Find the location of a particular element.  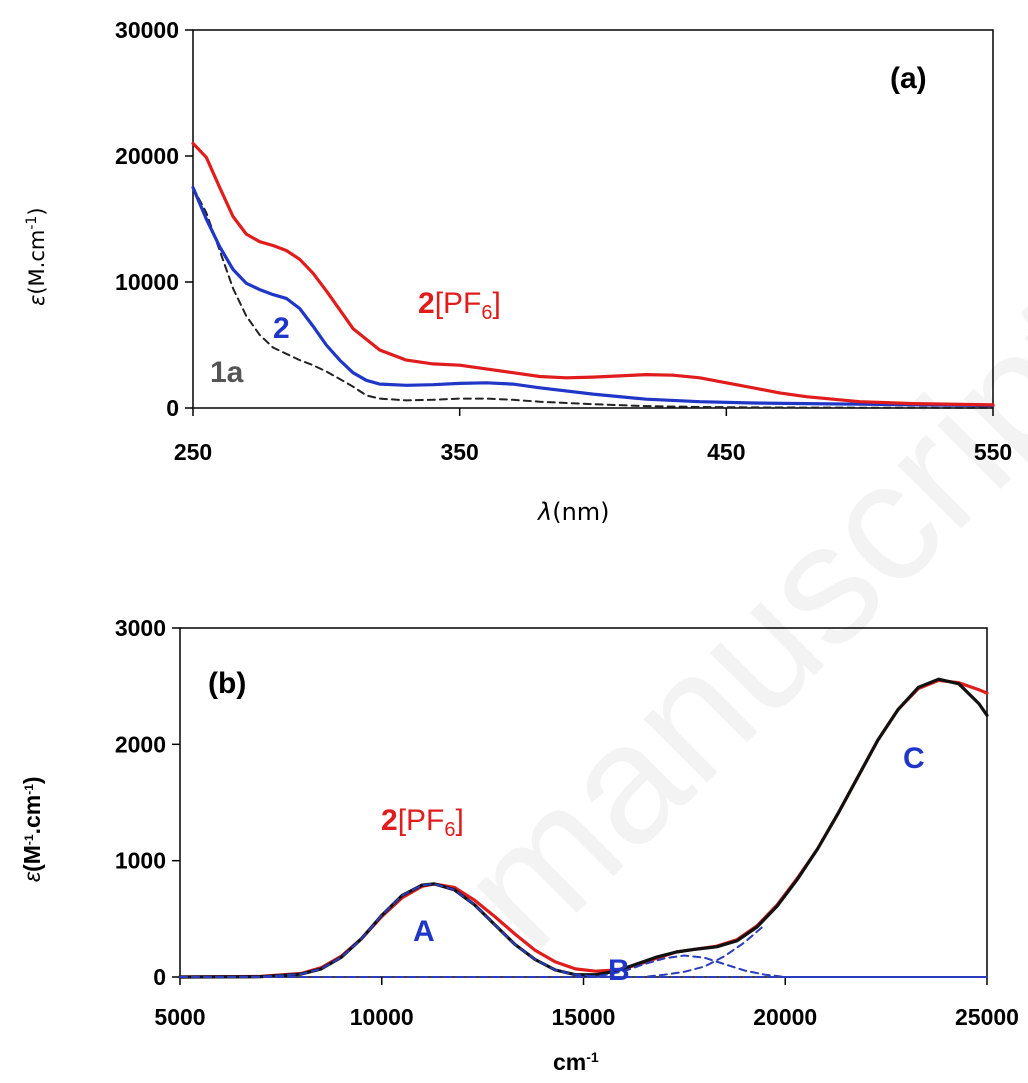

panel-b-ylabel-mid: .cm is located at coordinates (32, 815).